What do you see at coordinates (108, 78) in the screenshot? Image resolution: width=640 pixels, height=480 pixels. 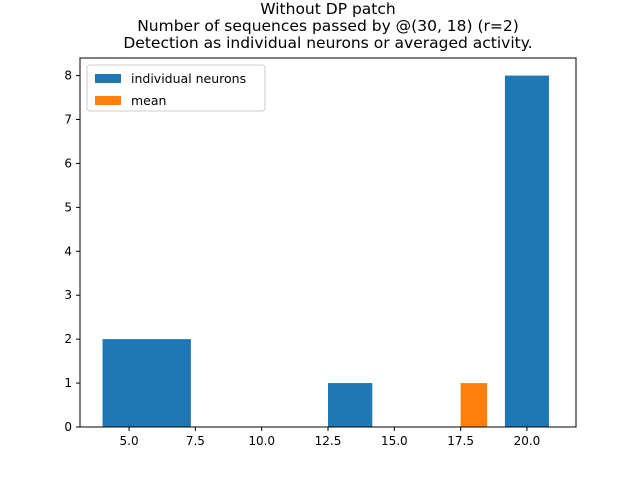 I see `legend-swatch-individual-neurons` at bounding box center [108, 78].